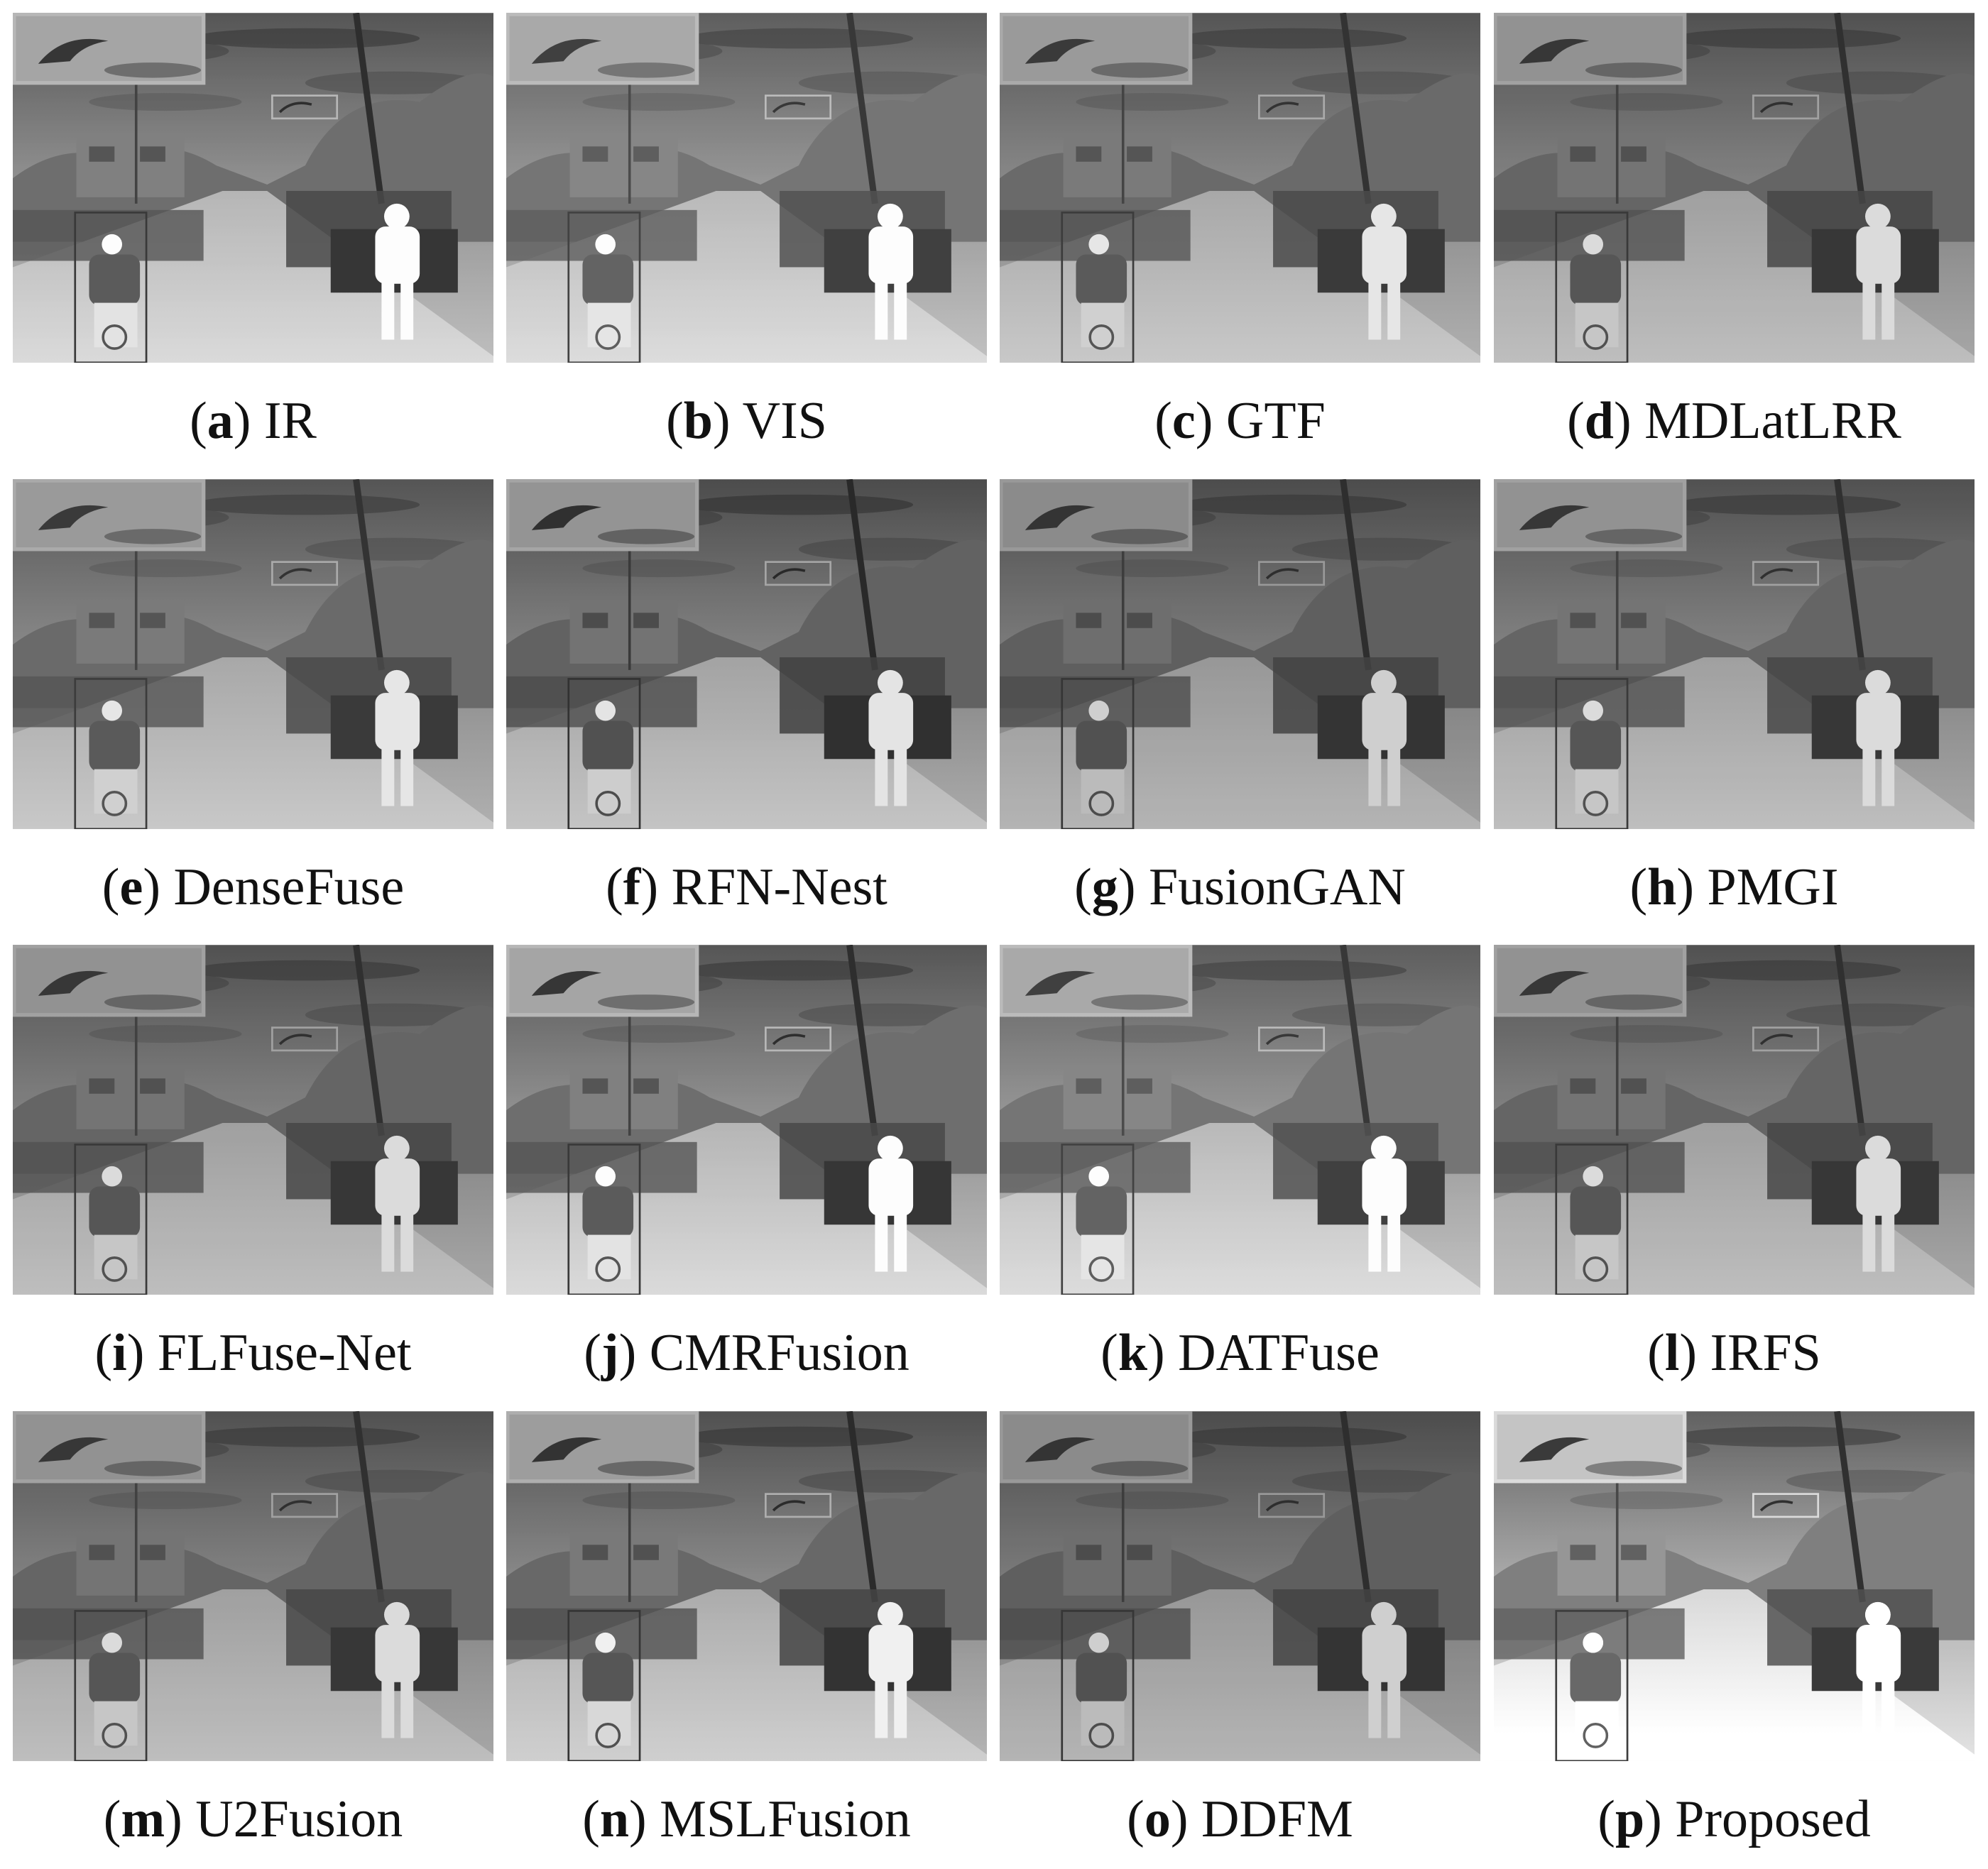 This screenshot has width=1988, height=1869. Describe the element at coordinates (1661, 887) in the screenshot. I see `panel-letter: h` at that location.